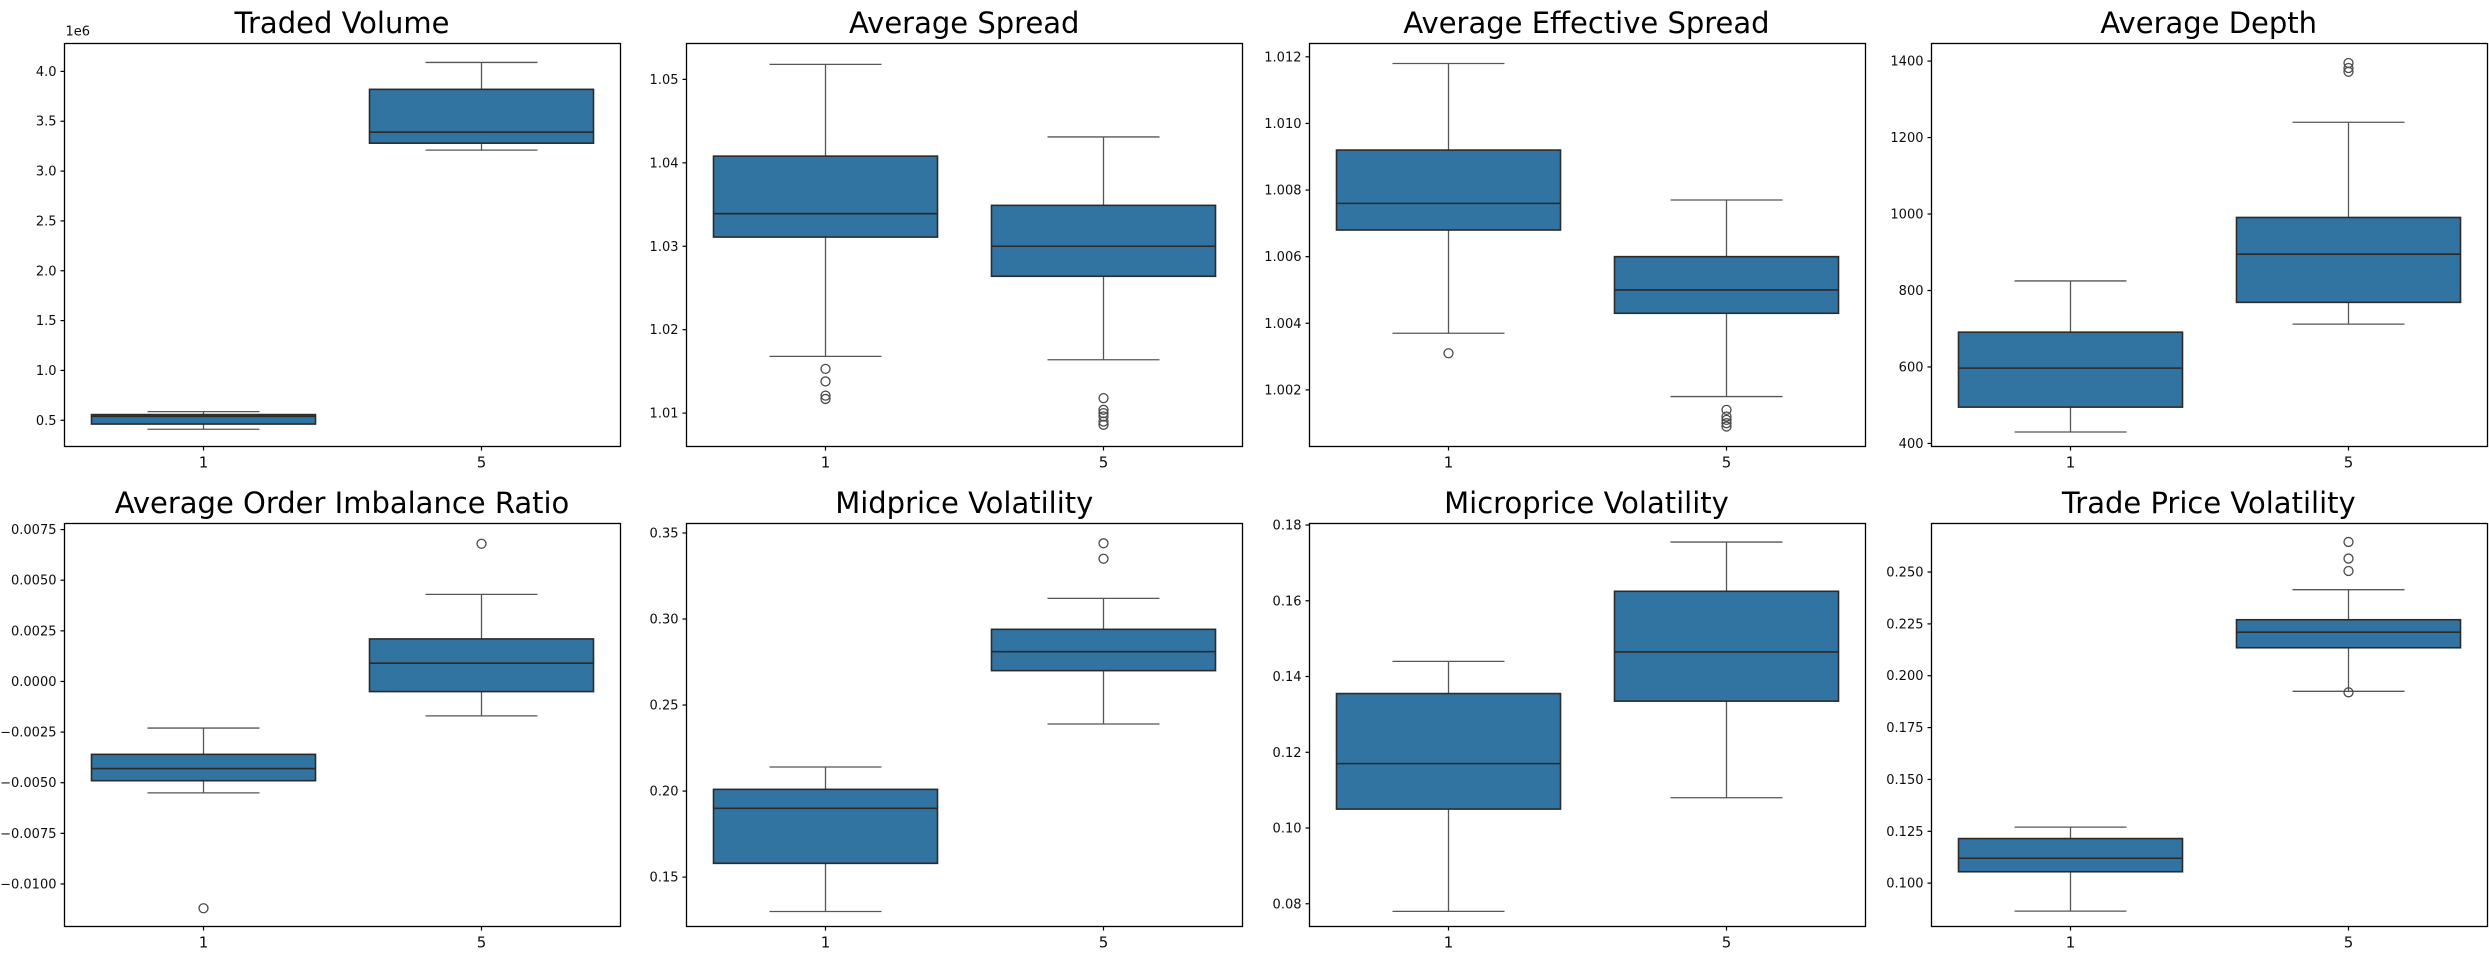 The width and height of the screenshot is (2489, 960). What do you see at coordinates (1904, 573) in the screenshot?
I see `y-tick-label: 0.250` at bounding box center [1904, 573].